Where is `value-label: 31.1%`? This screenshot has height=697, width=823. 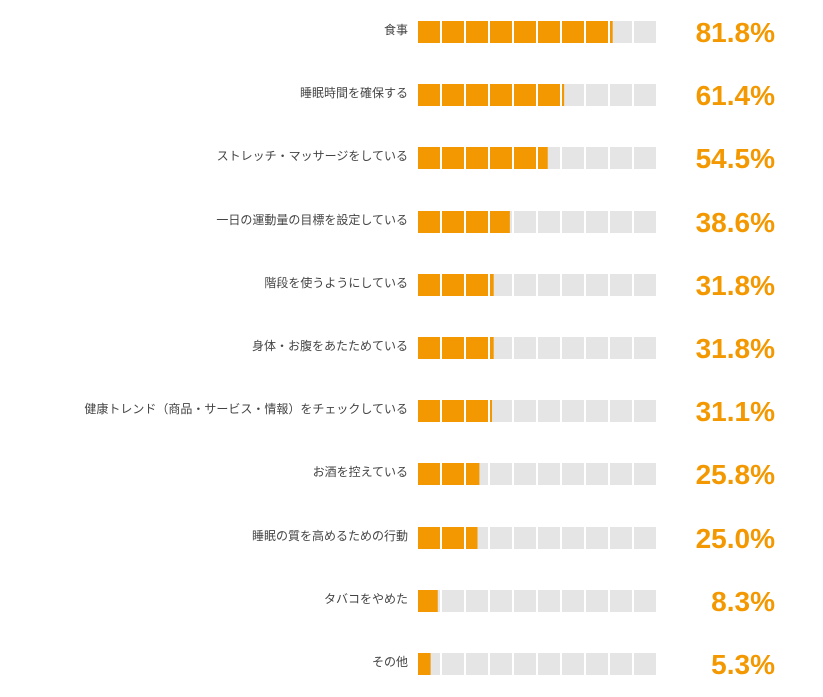
value-label: 31.1% is located at coordinates (735, 411).